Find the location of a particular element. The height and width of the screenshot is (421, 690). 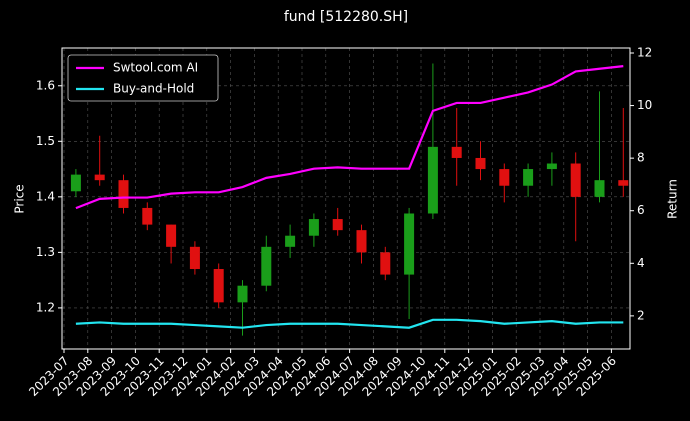

y2-tick-label: 2 is located at coordinates (641, 315).